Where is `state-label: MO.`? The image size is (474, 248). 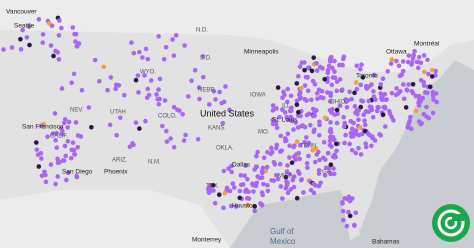 state-label: MO. is located at coordinates (264, 133).